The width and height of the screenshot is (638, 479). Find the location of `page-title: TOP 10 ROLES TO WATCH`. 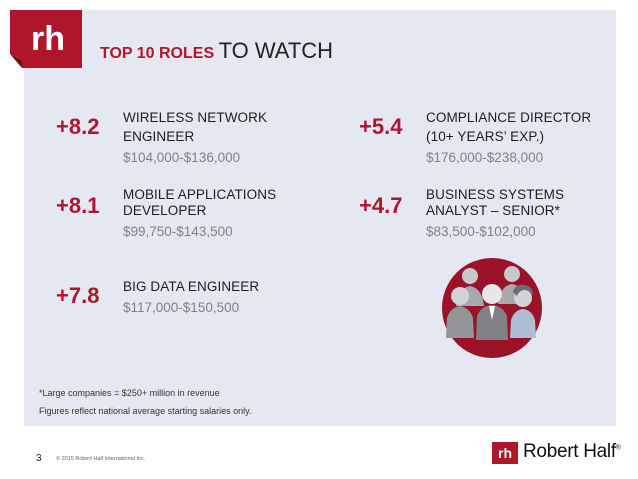

page-title: TOP 10 ROLES TO WATCH is located at coordinates (216, 51).